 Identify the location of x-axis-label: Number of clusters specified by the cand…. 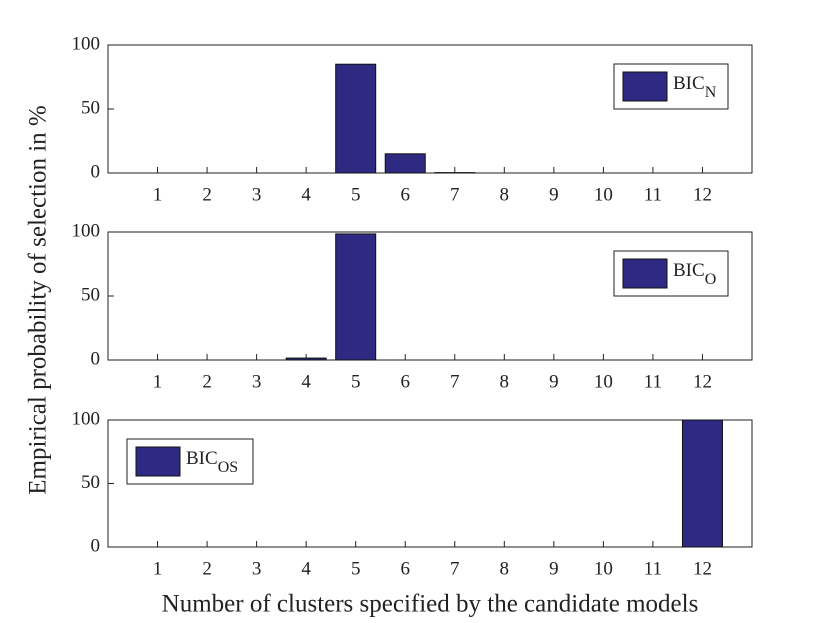
(430, 604).